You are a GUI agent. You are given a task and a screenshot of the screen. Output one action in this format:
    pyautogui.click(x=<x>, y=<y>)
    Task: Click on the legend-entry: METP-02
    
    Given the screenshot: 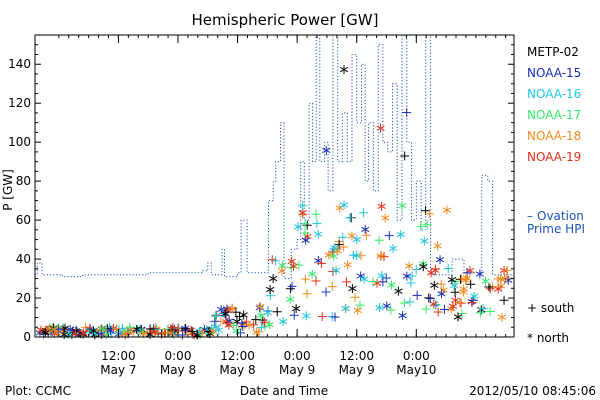 What is the action you would take?
    pyautogui.click(x=553, y=52)
    